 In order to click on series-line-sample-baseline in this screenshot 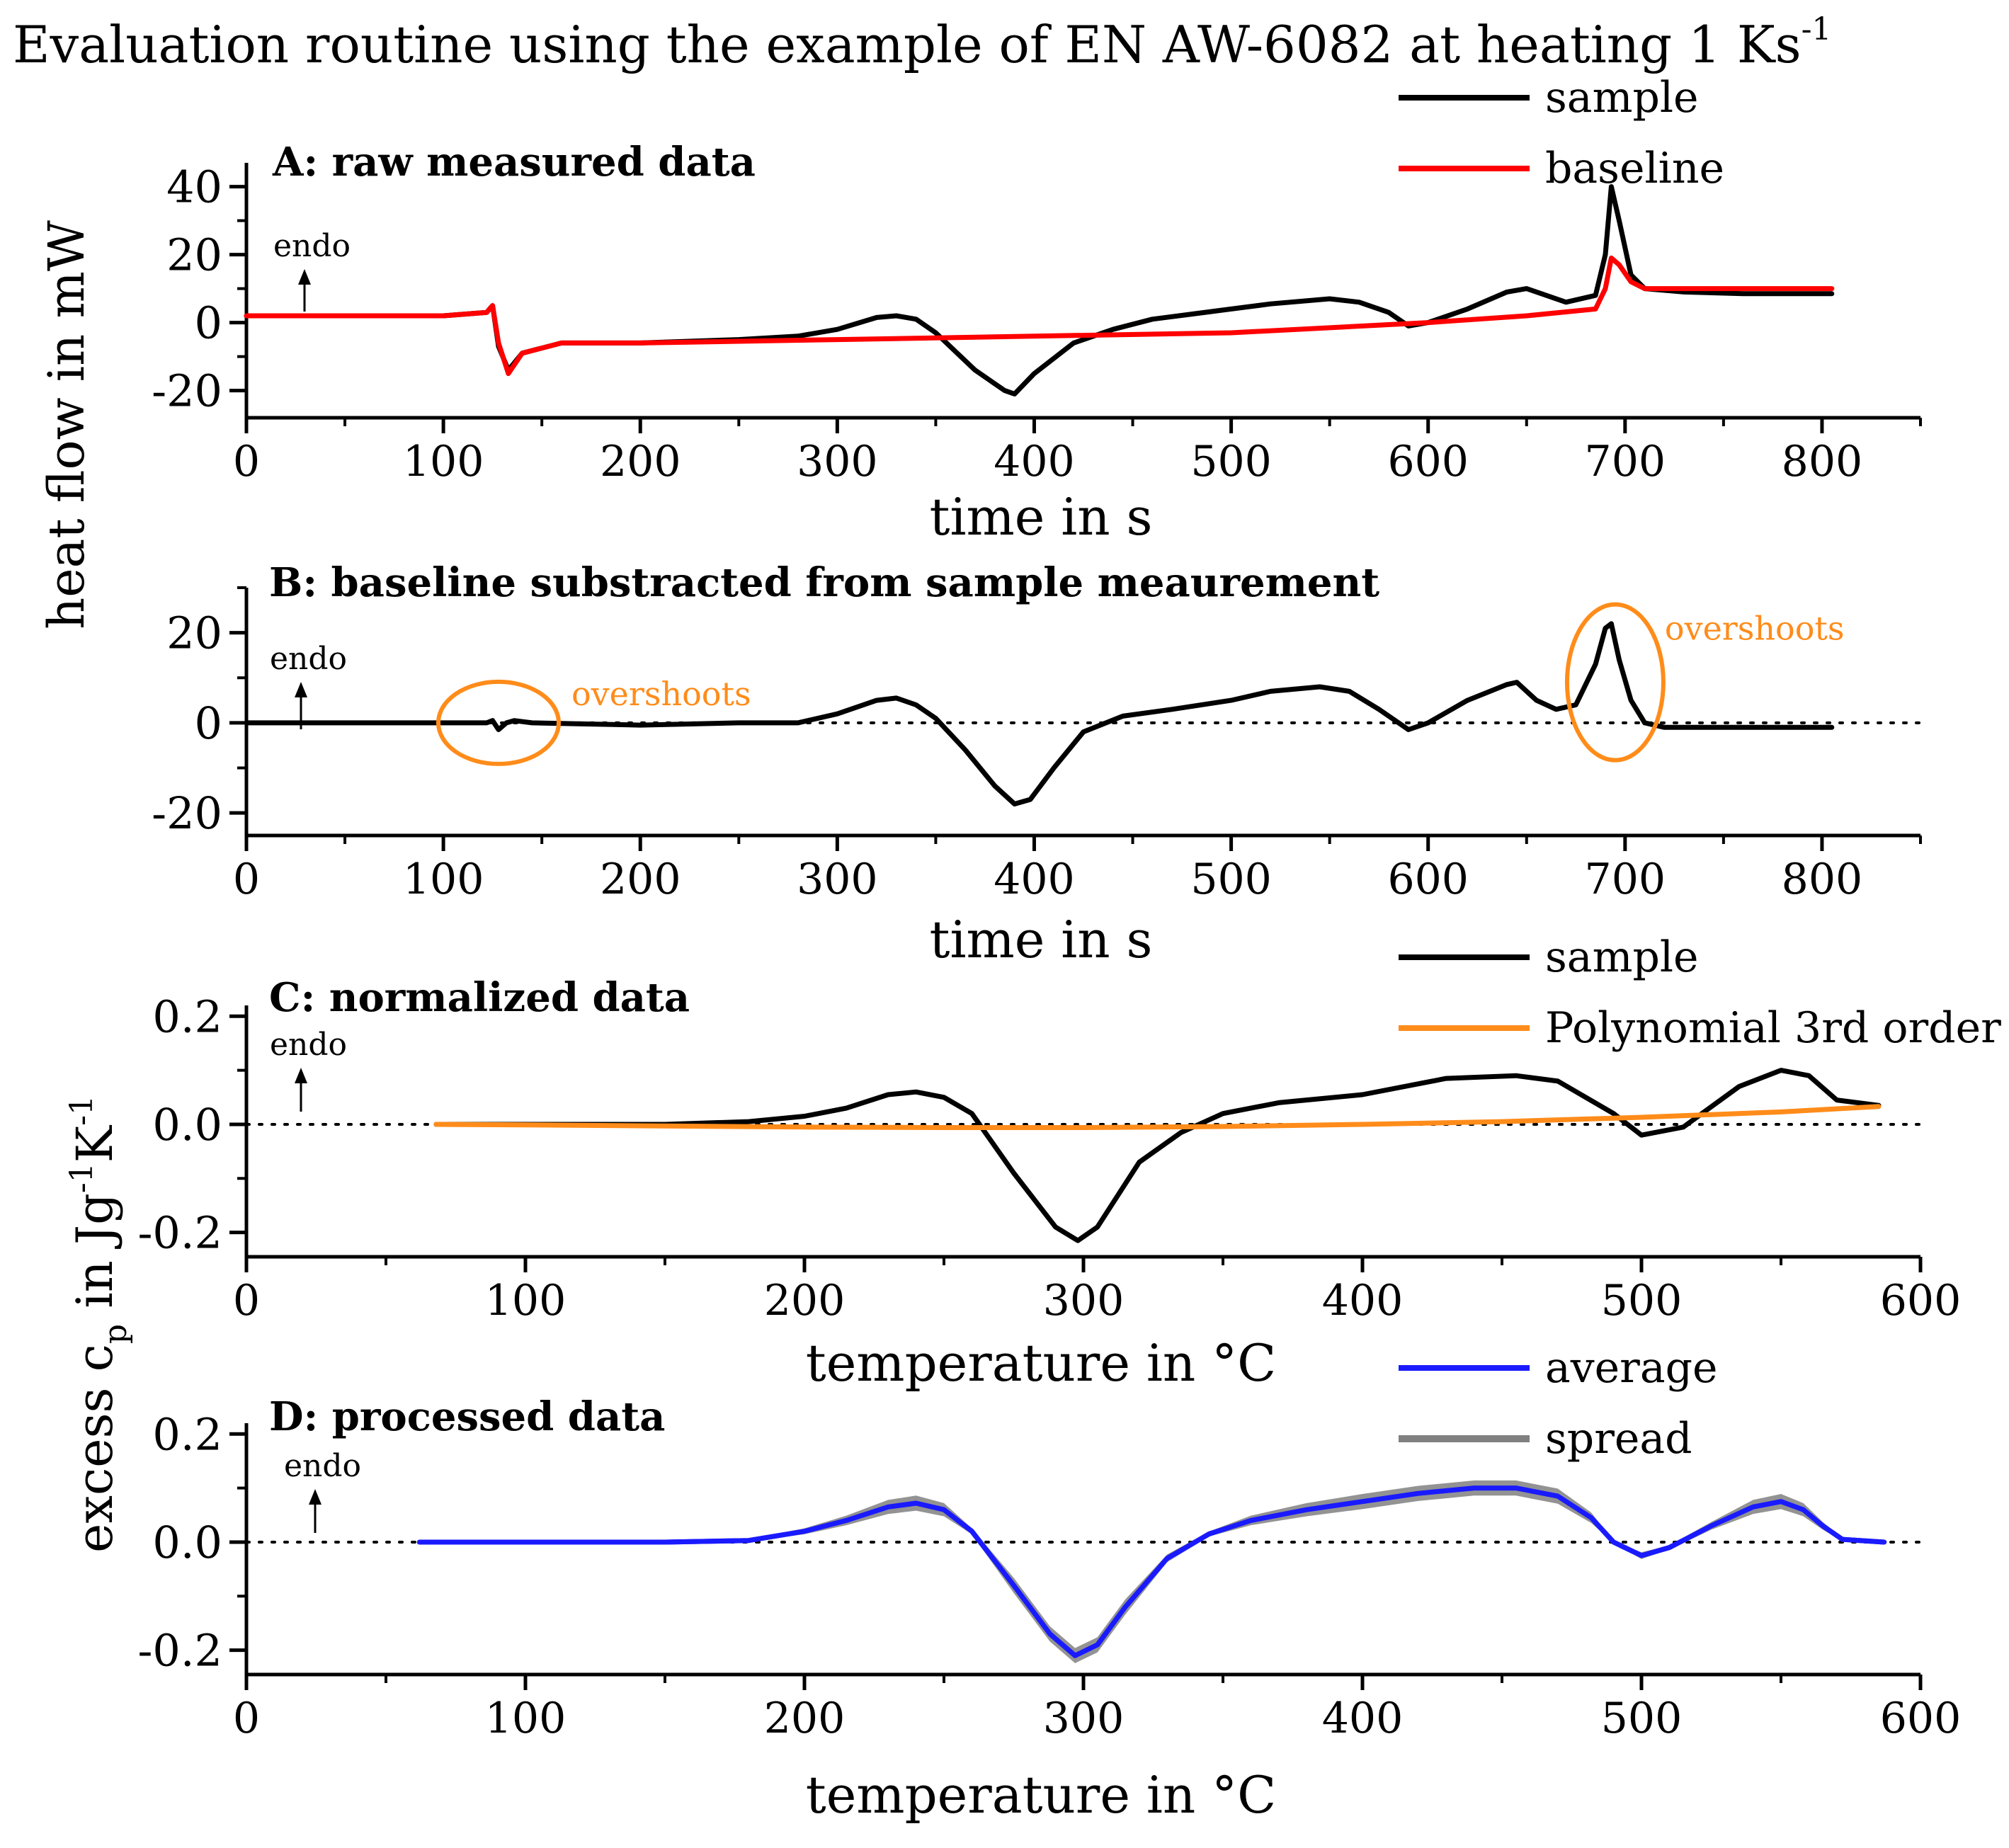, I will do `click(1039, 714)`.